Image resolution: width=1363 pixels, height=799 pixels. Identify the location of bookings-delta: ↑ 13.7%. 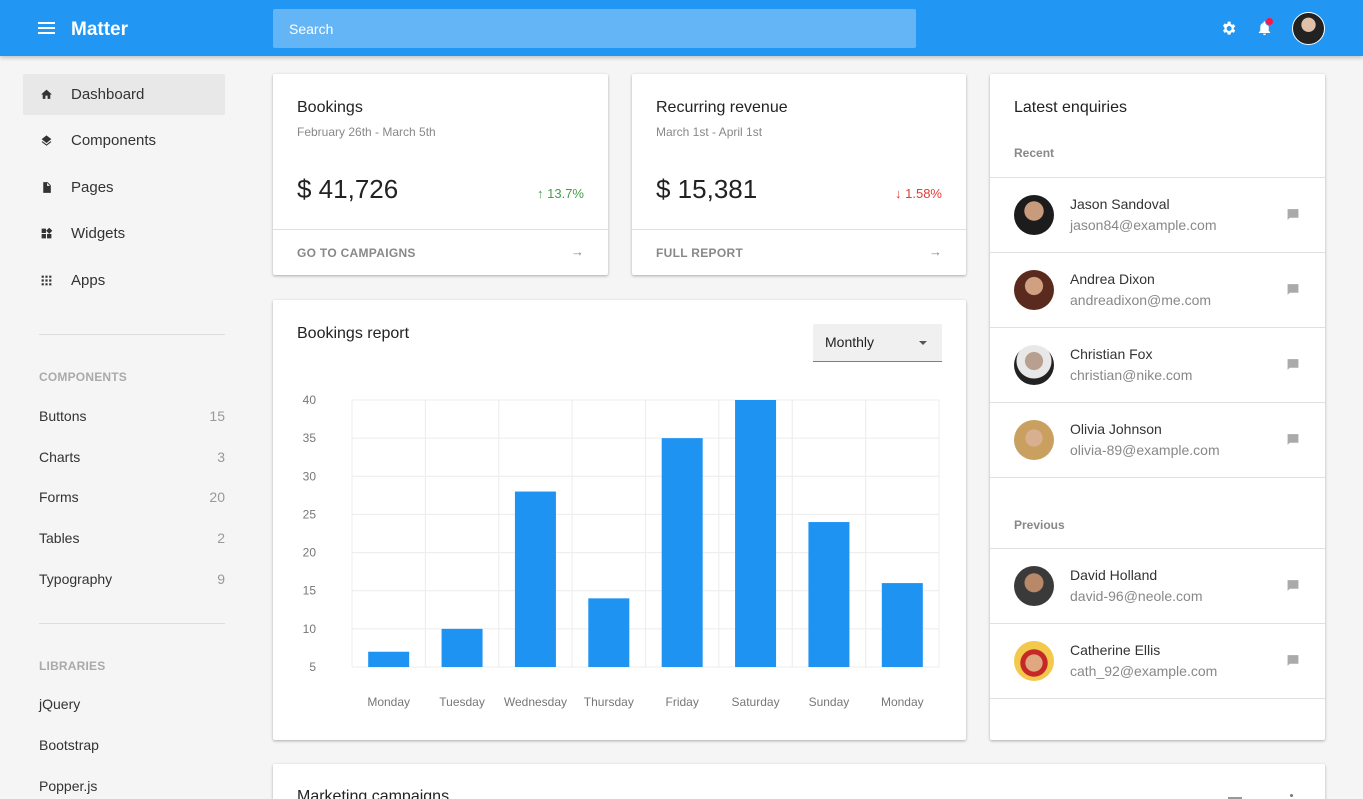
(560, 193).